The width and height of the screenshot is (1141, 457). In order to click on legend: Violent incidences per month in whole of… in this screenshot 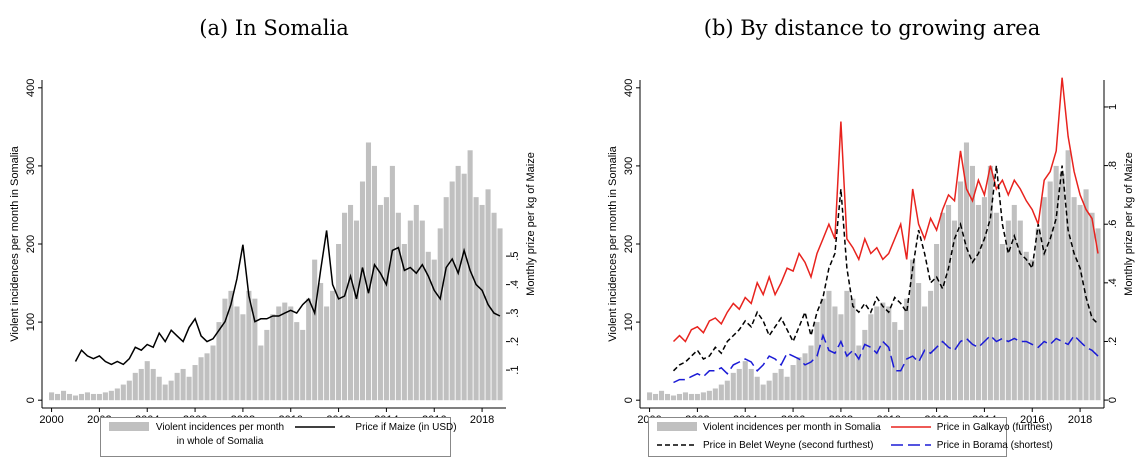, I will do `click(278, 437)`.